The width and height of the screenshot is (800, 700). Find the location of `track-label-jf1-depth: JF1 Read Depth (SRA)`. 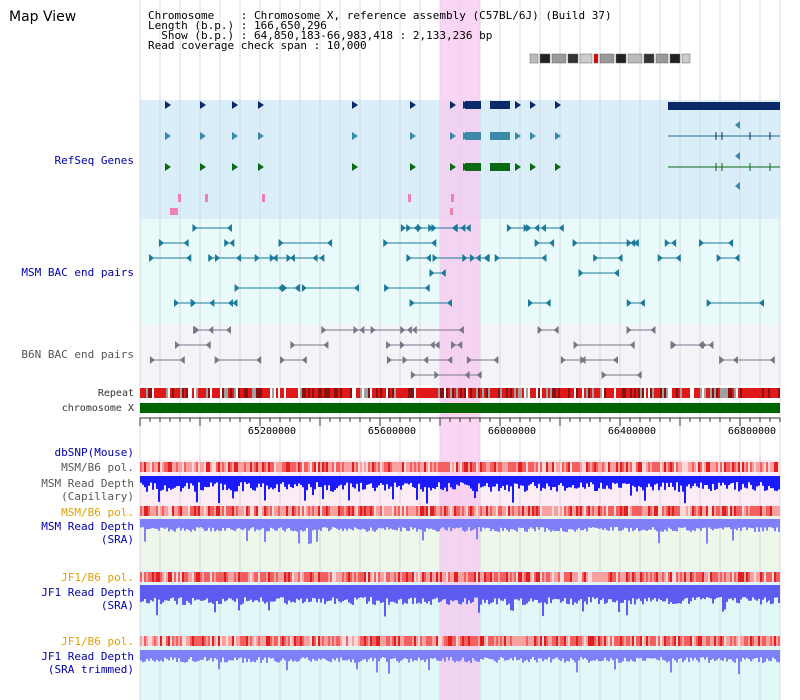

track-label-jf1-depth: JF1 Read Depth (SRA) is located at coordinates (87, 599).